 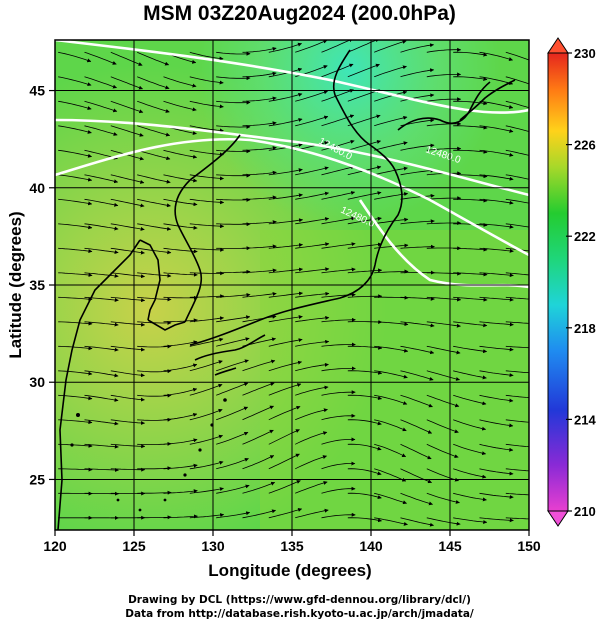 What do you see at coordinates (585, 511) in the screenshot?
I see `colorbar-tick-label: 210` at bounding box center [585, 511].